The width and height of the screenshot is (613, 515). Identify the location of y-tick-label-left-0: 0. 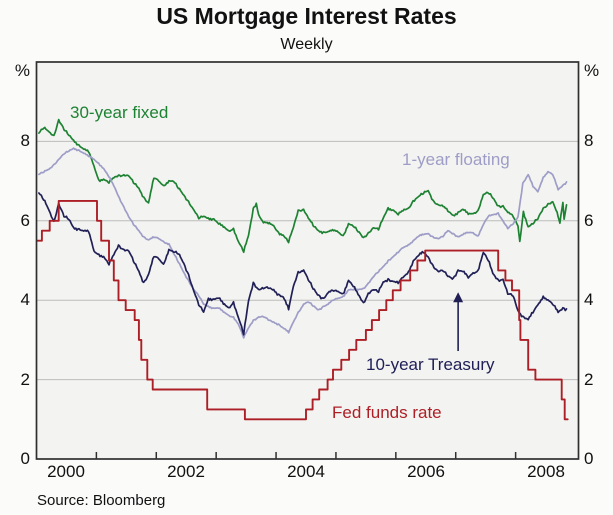
(25, 458).